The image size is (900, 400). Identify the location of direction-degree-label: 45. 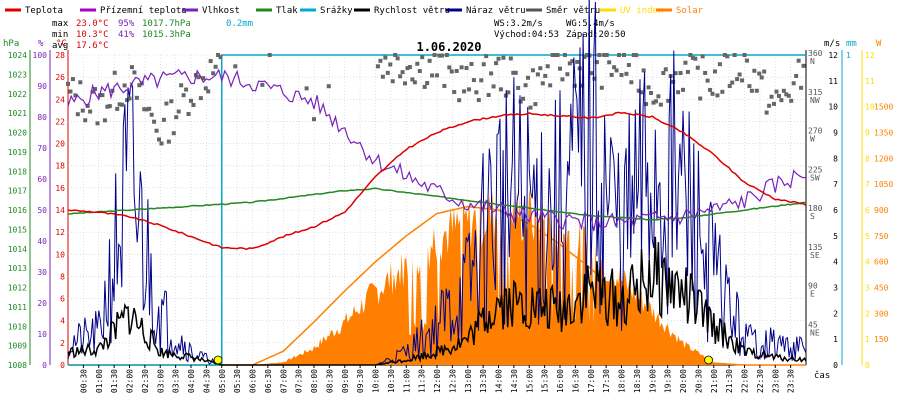
(813, 324).